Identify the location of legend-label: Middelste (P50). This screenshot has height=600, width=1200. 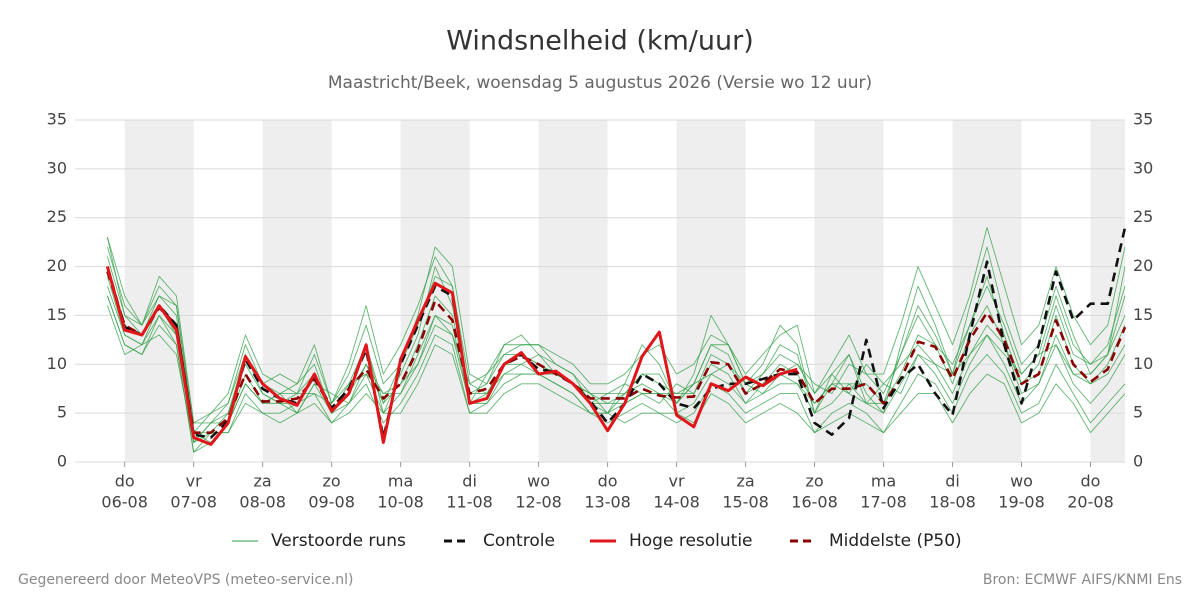
(895, 541).